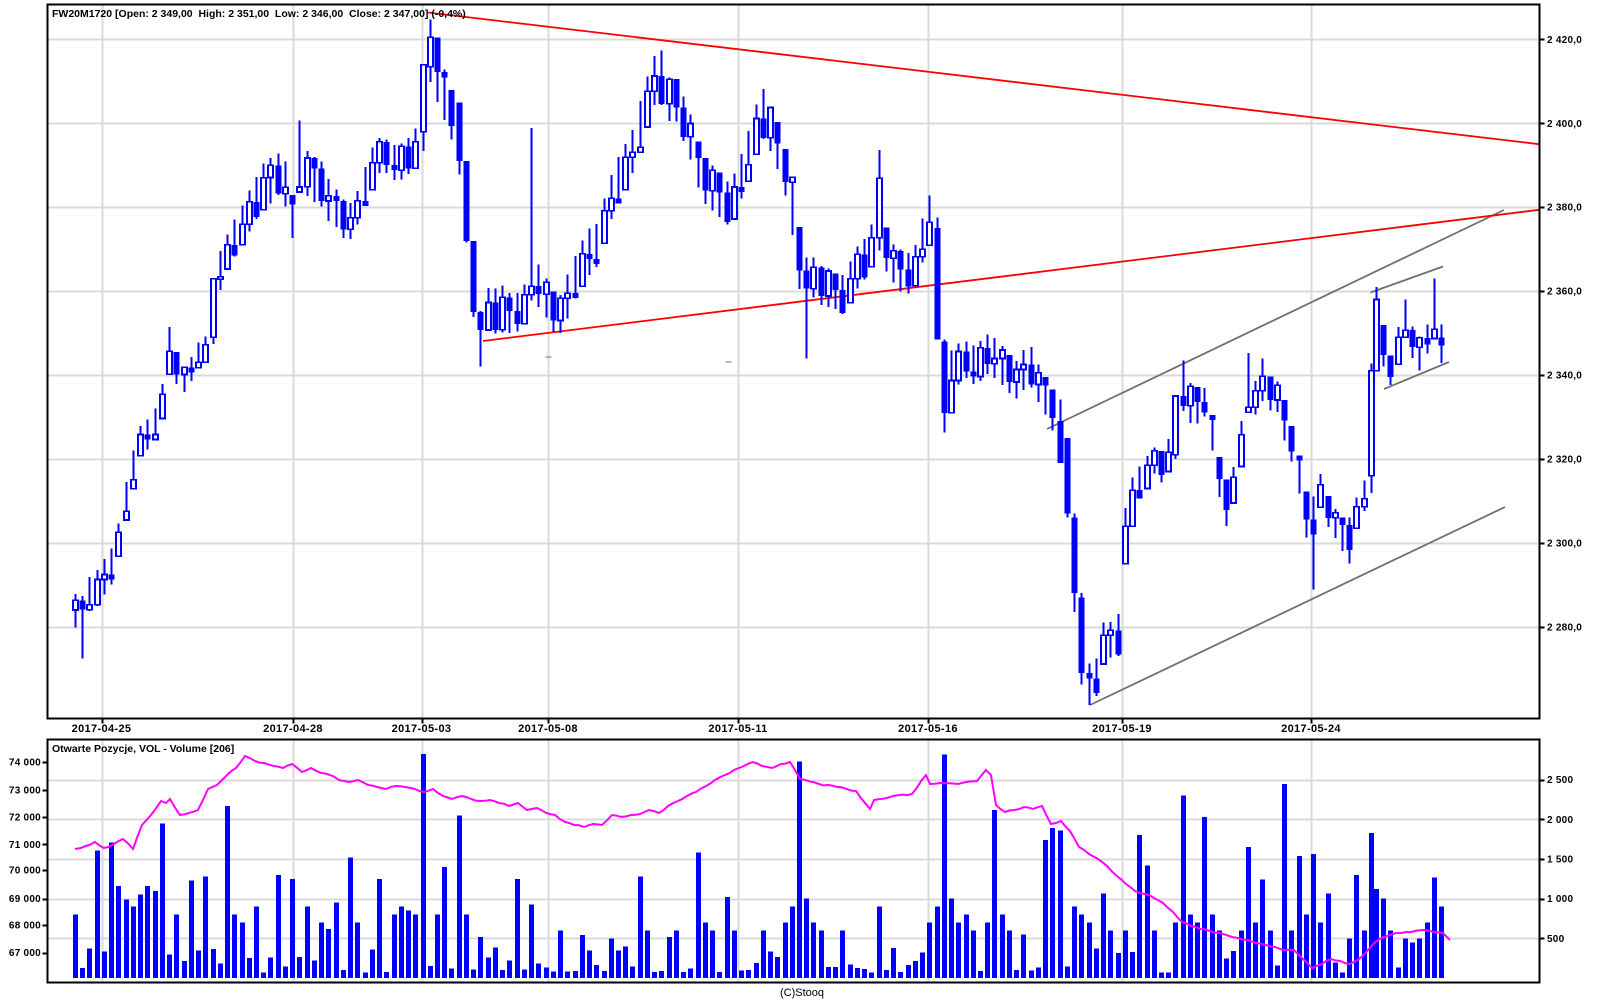 The image size is (1600, 1005). What do you see at coordinates (25, 925) in the screenshot?
I see `svg-text: 68 000` at bounding box center [25, 925].